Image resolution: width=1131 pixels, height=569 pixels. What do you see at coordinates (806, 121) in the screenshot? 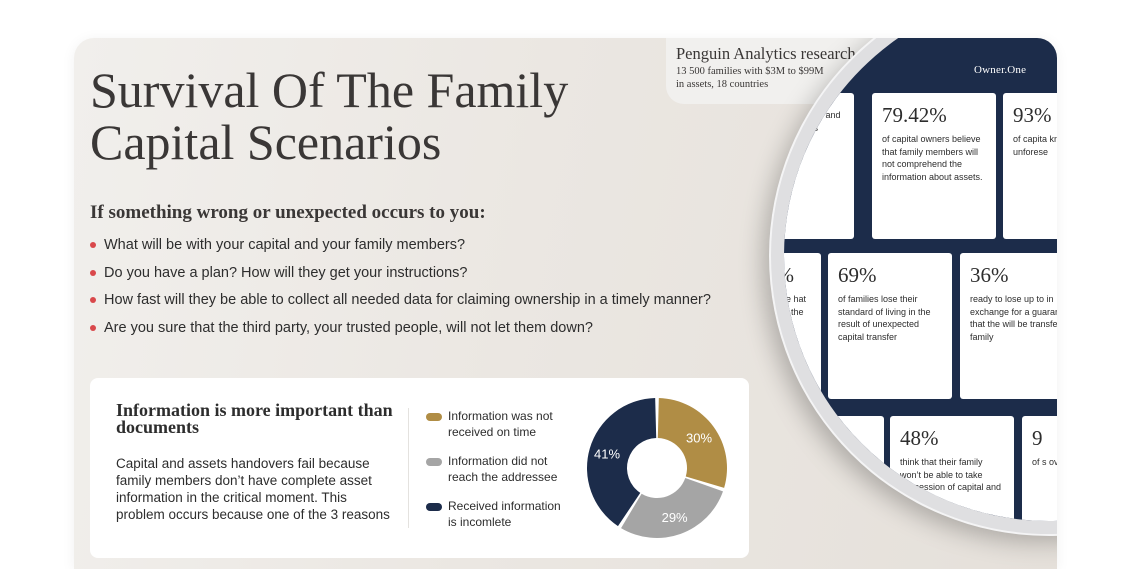
I see `stat-text: believe mbers will and the about assets` at bounding box center [806, 121].